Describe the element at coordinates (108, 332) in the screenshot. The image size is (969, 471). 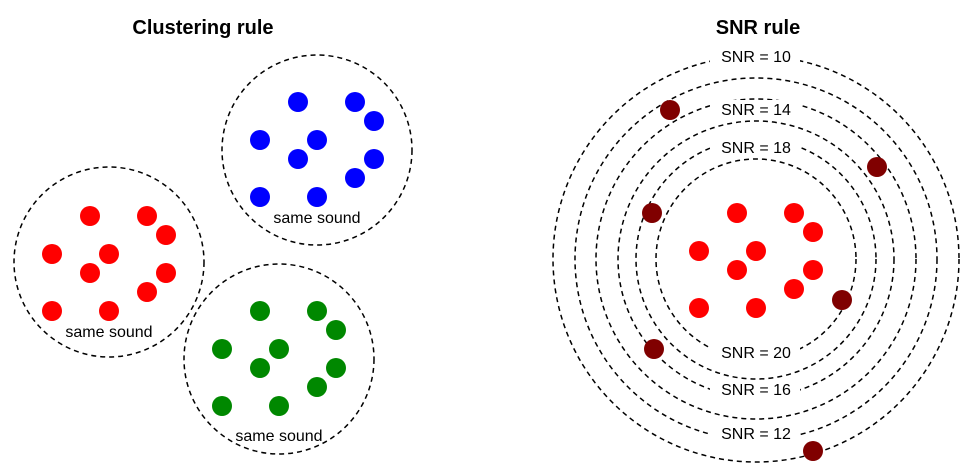
I see `red-cluster-label: same sound` at that location.